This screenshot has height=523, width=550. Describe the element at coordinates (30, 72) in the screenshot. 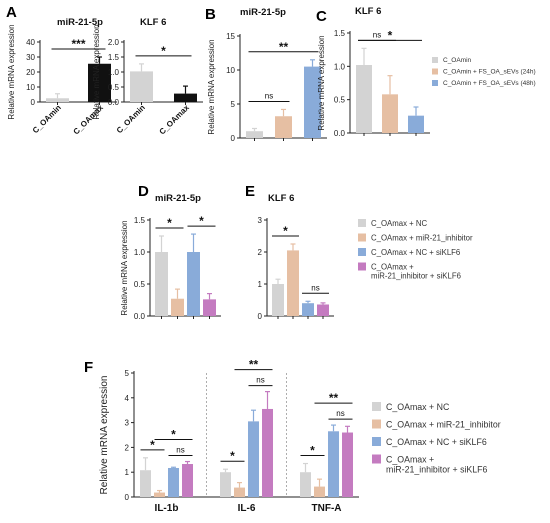

I see `y-tick-label: 20` at that location.